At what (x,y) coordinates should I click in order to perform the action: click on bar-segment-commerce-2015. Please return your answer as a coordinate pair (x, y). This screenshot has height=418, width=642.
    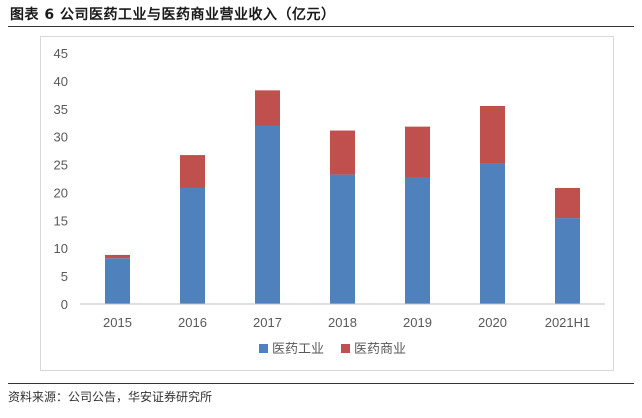
    Looking at the image, I should click on (117, 256).